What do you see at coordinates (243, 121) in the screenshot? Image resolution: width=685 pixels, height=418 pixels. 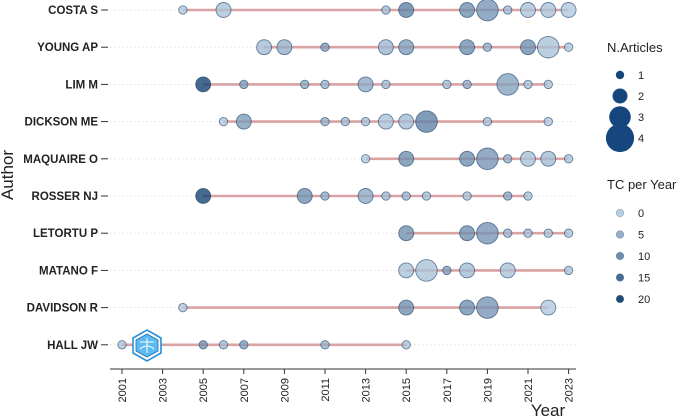 I see `point-dickson-me-2007` at bounding box center [243, 121].